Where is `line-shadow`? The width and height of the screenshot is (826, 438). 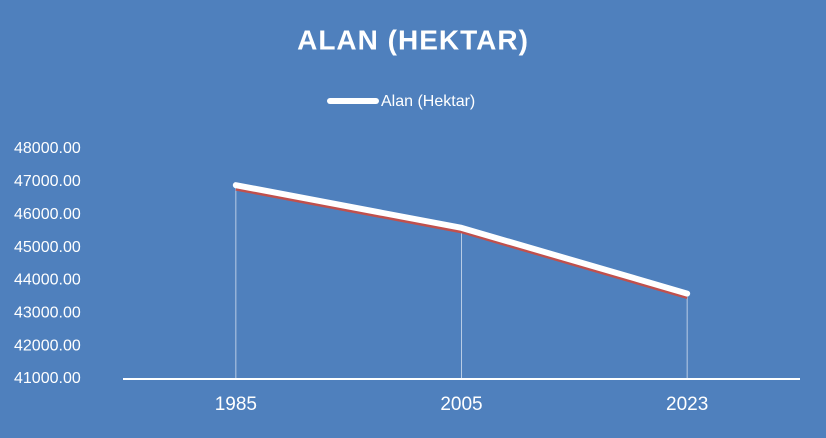
line-shadow is located at coordinates (461, 243).